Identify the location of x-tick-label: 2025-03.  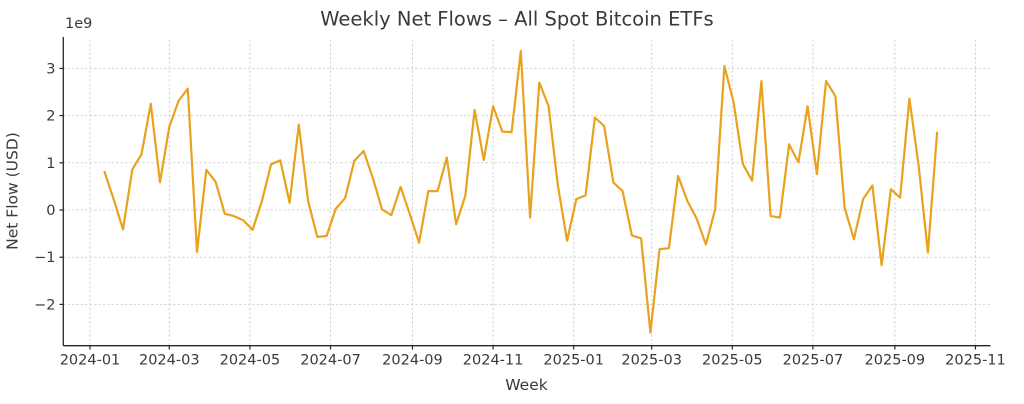
(651, 361).